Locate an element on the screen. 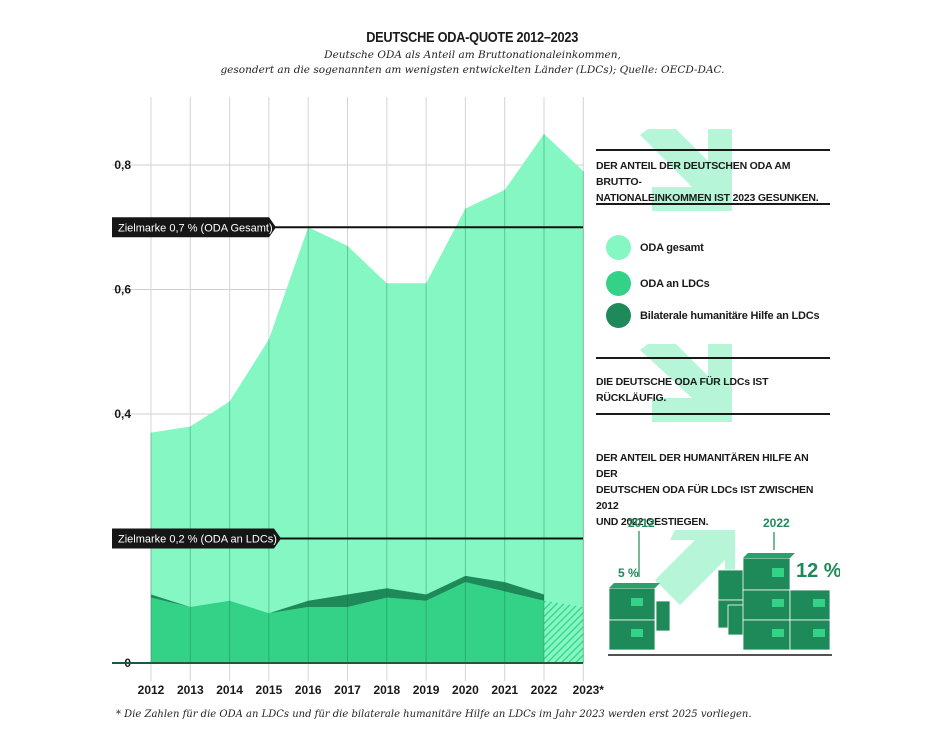  y-tick-label: 0,4 is located at coordinates (122, 414).